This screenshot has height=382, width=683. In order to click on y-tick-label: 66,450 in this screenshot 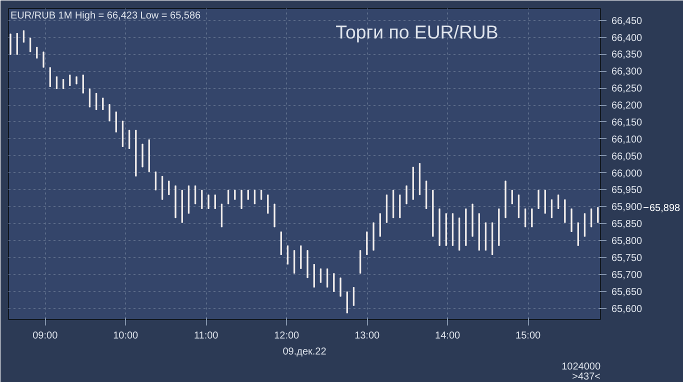, I will do `click(627, 21)`.